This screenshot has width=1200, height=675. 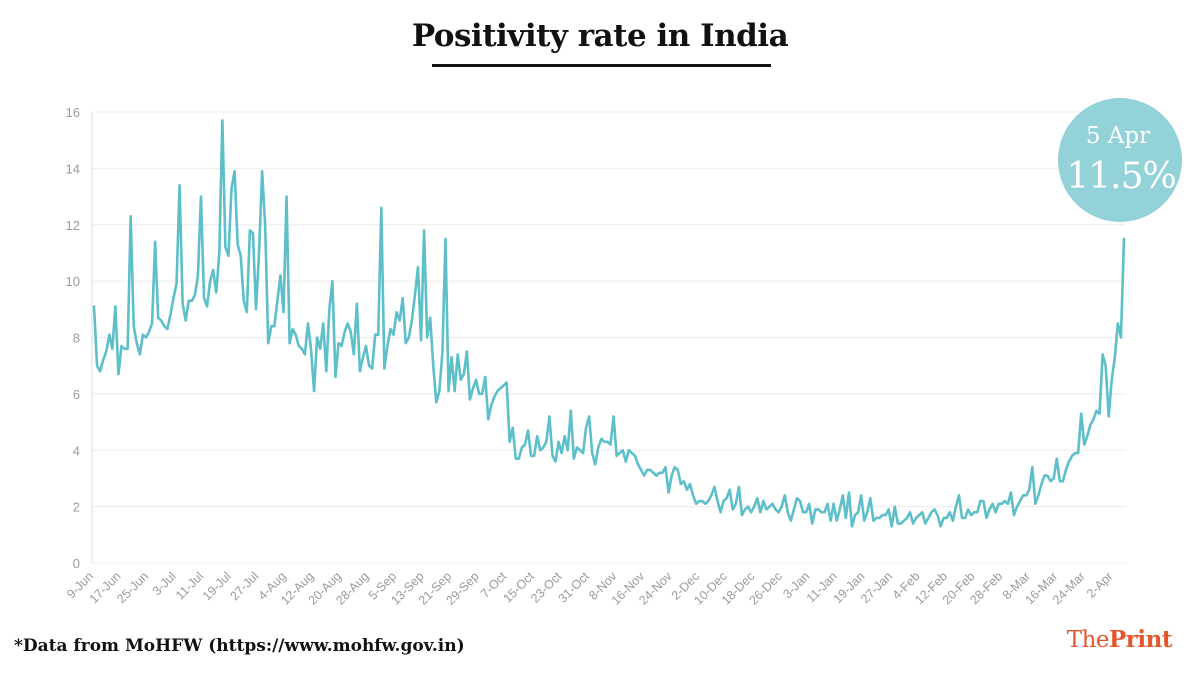 I want to click on x-tick-label: 27-Jul, so click(x=244, y=586).